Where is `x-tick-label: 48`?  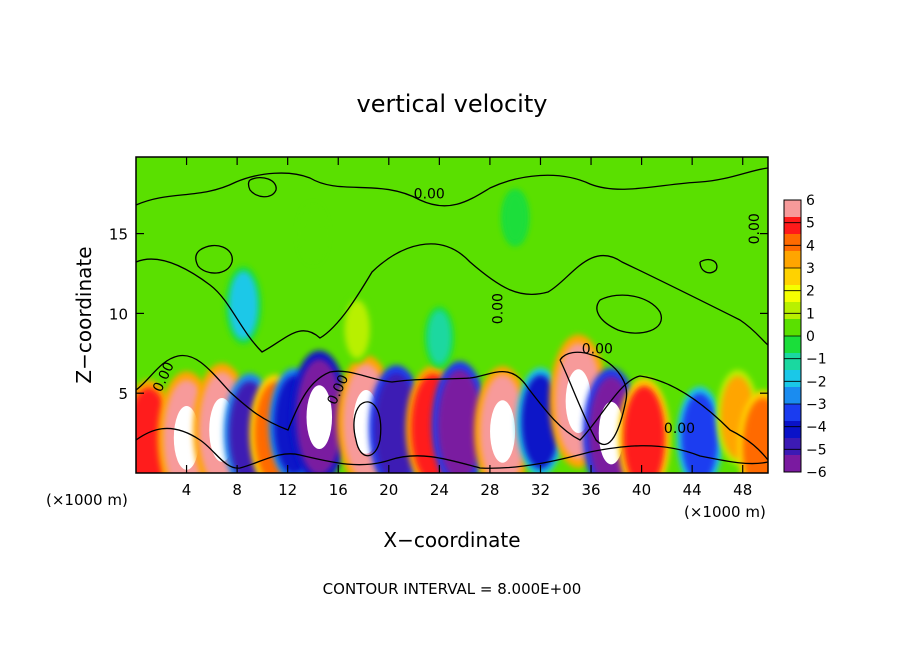 x-tick-label: 48 is located at coordinates (742, 490).